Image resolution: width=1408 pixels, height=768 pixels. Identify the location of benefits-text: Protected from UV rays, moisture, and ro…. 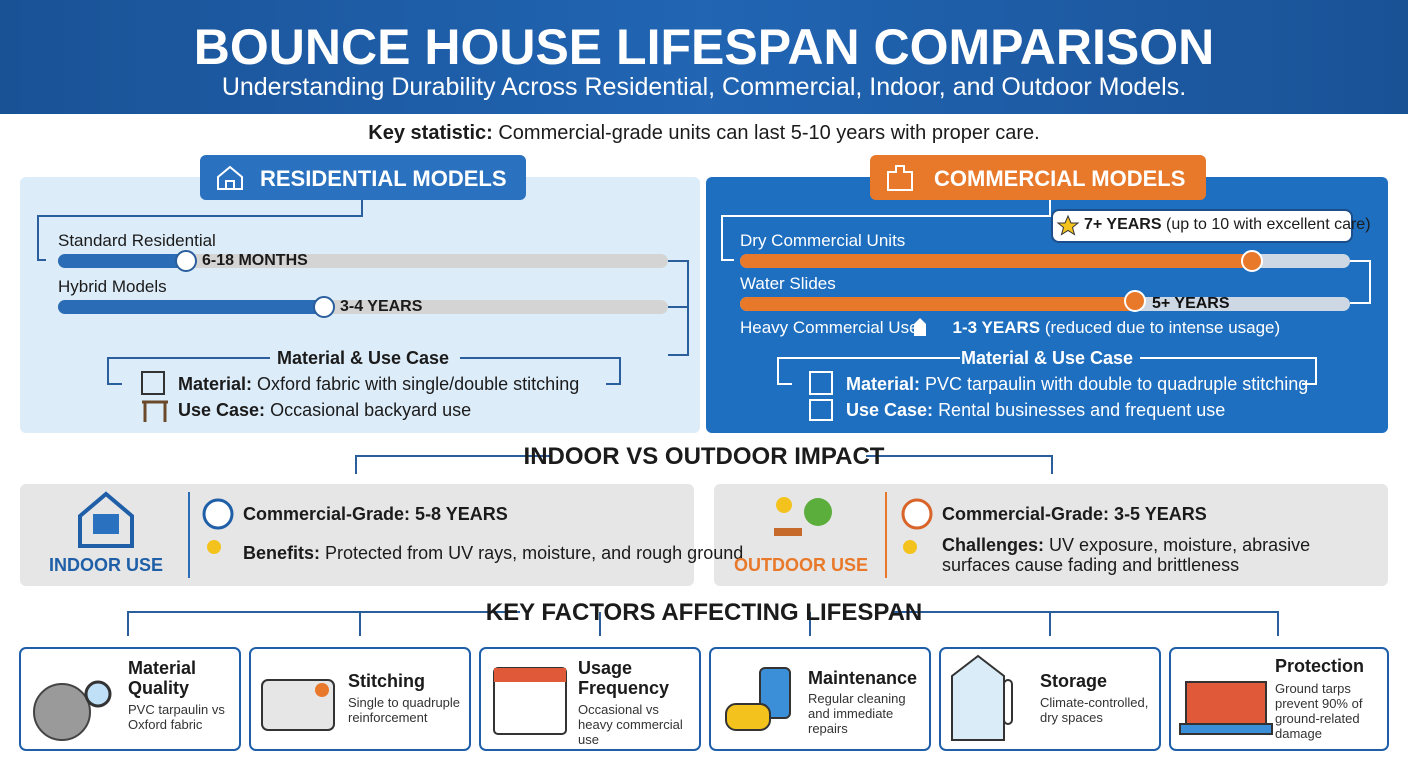
(534, 553).